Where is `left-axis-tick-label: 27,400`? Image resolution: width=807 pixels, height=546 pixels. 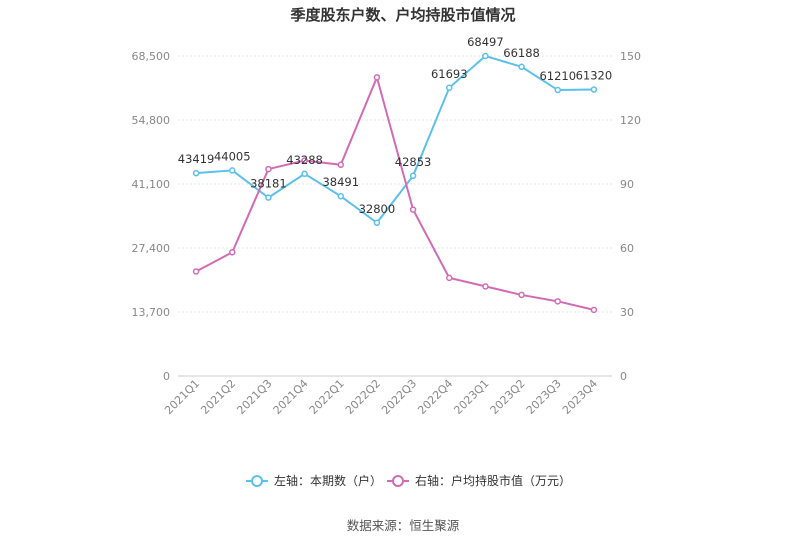
left-axis-tick-label: 27,400 is located at coordinates (151, 248).